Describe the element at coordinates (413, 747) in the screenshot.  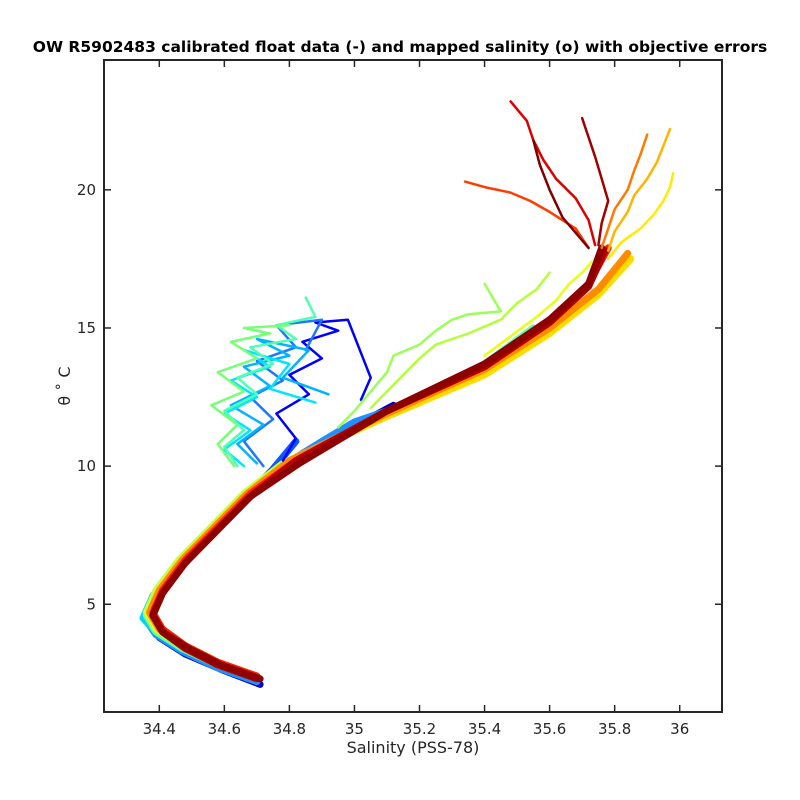
I see `x-axis-label: Salinity (PSS-78)` at that location.